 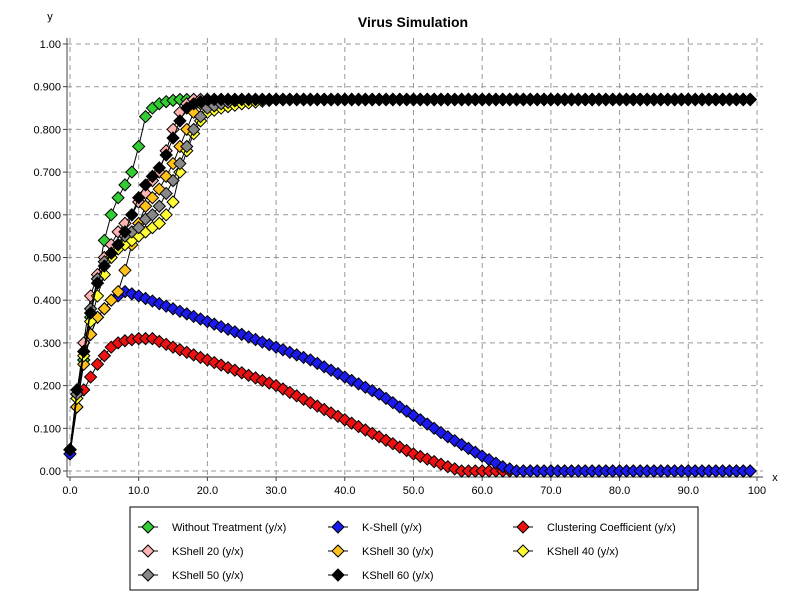 I want to click on legend-item: KShell 40 (y/x), so click(x=566, y=551).